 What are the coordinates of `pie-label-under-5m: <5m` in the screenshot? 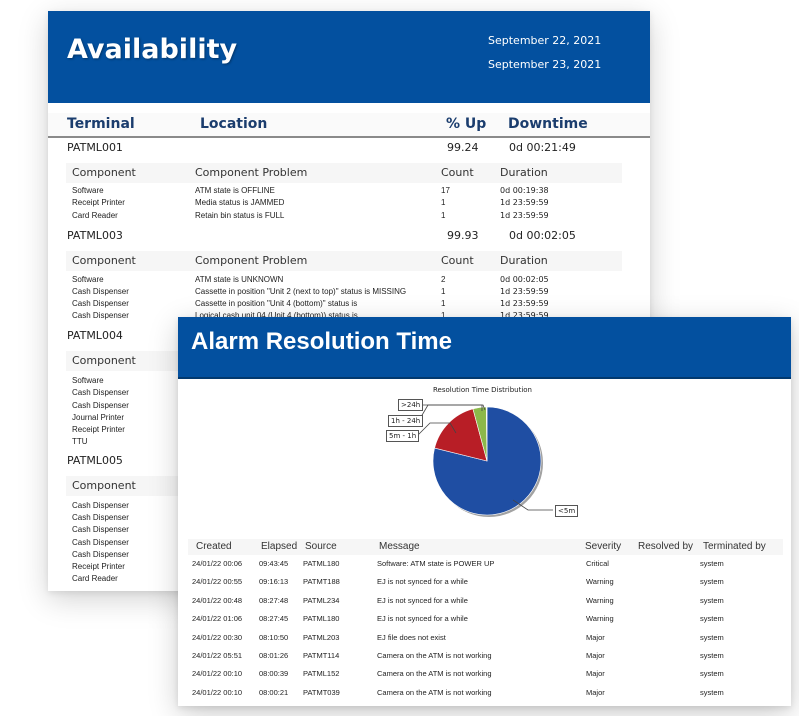 It's located at (567, 511).